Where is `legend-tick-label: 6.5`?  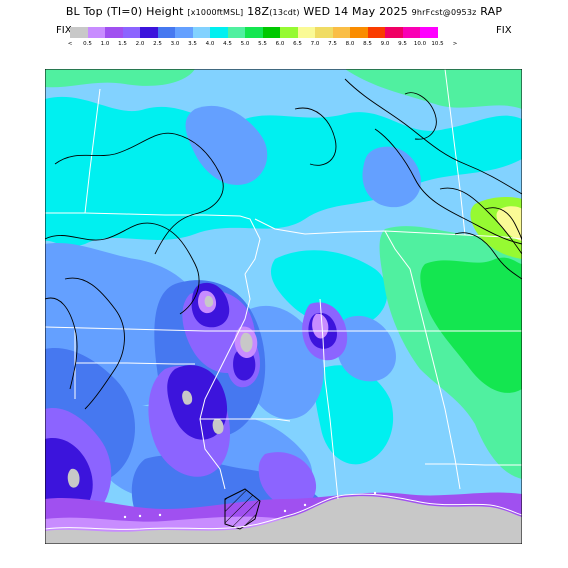 legend-tick-label: 6.5 is located at coordinates (297, 44).